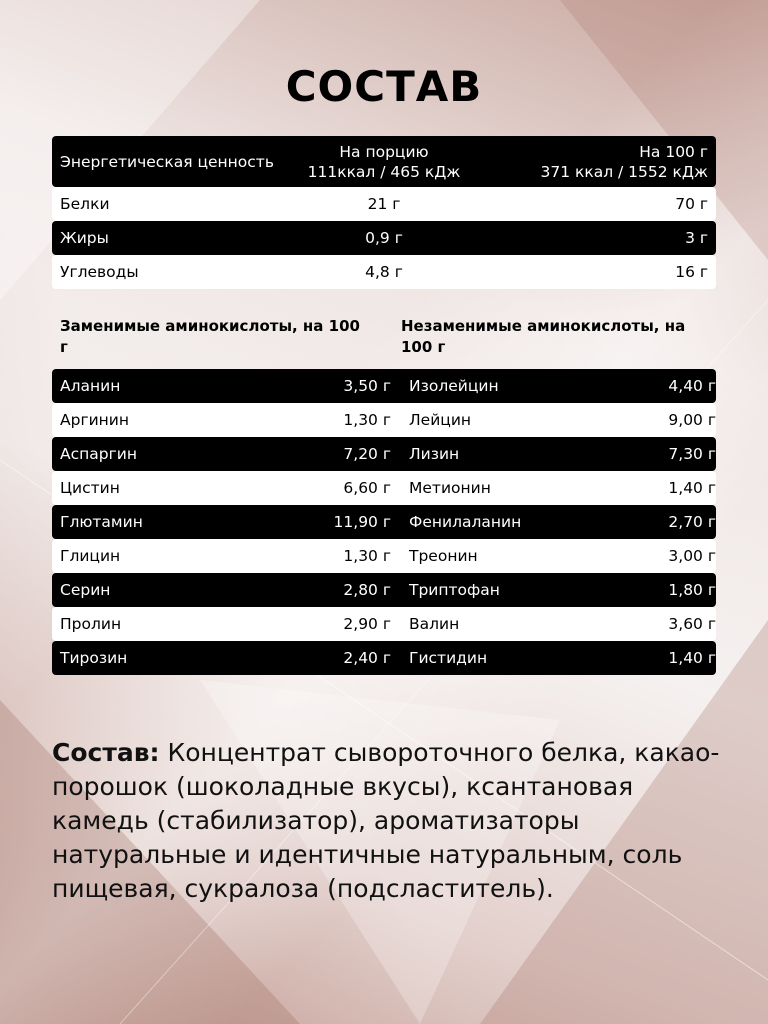 Image resolution: width=768 pixels, height=1024 pixels. What do you see at coordinates (692, 556) in the screenshot?
I see `essential-value: 3,00 г` at bounding box center [692, 556].